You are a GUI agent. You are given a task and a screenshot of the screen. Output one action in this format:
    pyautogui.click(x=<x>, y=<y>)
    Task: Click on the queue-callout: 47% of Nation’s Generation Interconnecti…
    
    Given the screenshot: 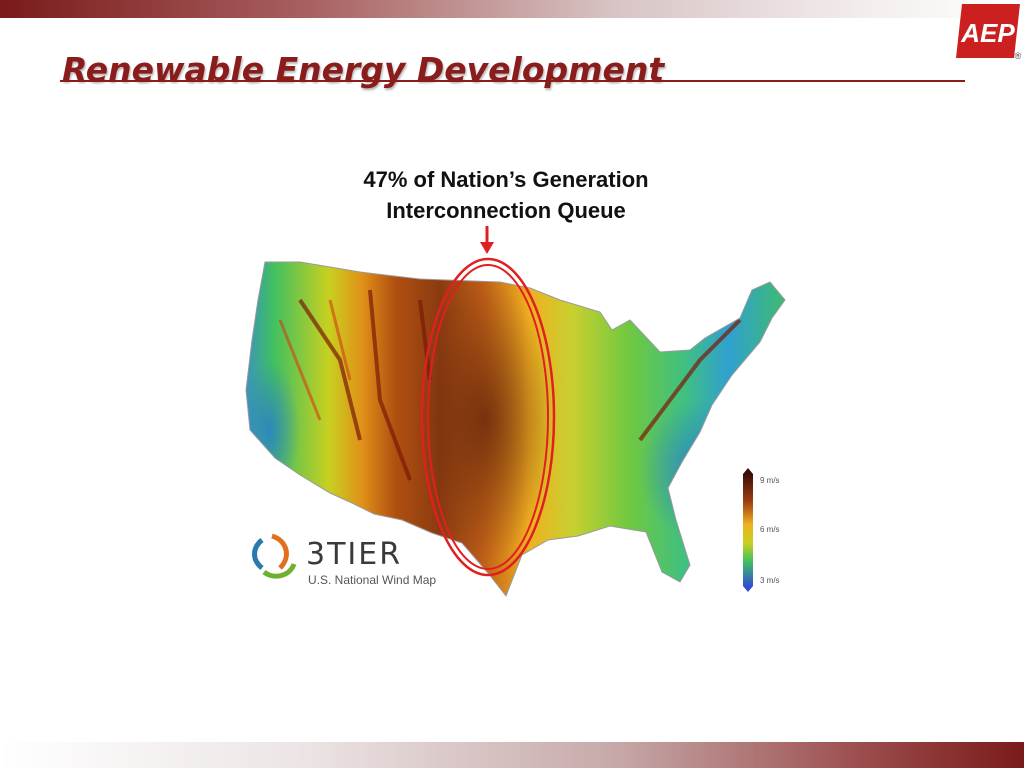 What is the action you would take?
    pyautogui.click(x=506, y=195)
    